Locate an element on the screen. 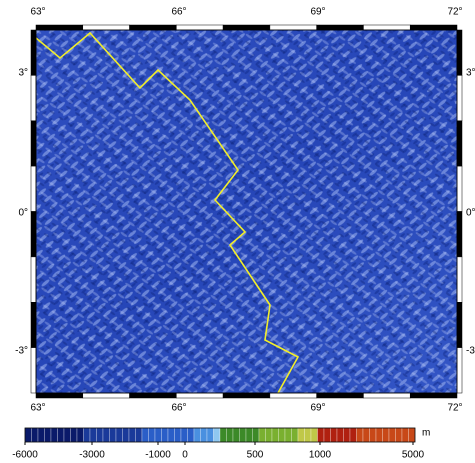 The image size is (475, 463). colorbar-unit: m is located at coordinates (426, 433).